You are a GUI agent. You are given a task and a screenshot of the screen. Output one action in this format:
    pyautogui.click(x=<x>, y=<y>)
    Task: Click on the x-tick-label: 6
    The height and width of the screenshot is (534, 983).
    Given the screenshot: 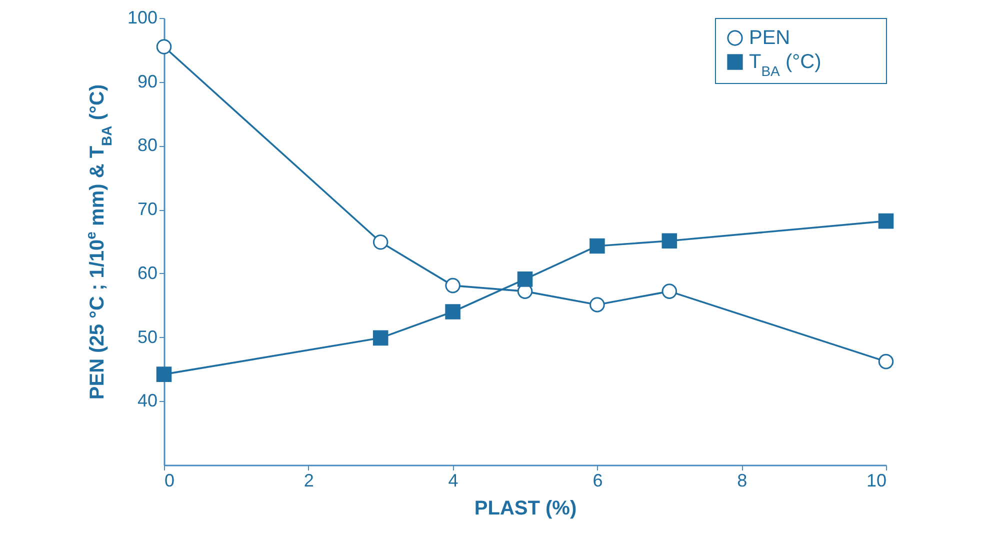 What is the action you would take?
    pyautogui.click(x=597, y=480)
    